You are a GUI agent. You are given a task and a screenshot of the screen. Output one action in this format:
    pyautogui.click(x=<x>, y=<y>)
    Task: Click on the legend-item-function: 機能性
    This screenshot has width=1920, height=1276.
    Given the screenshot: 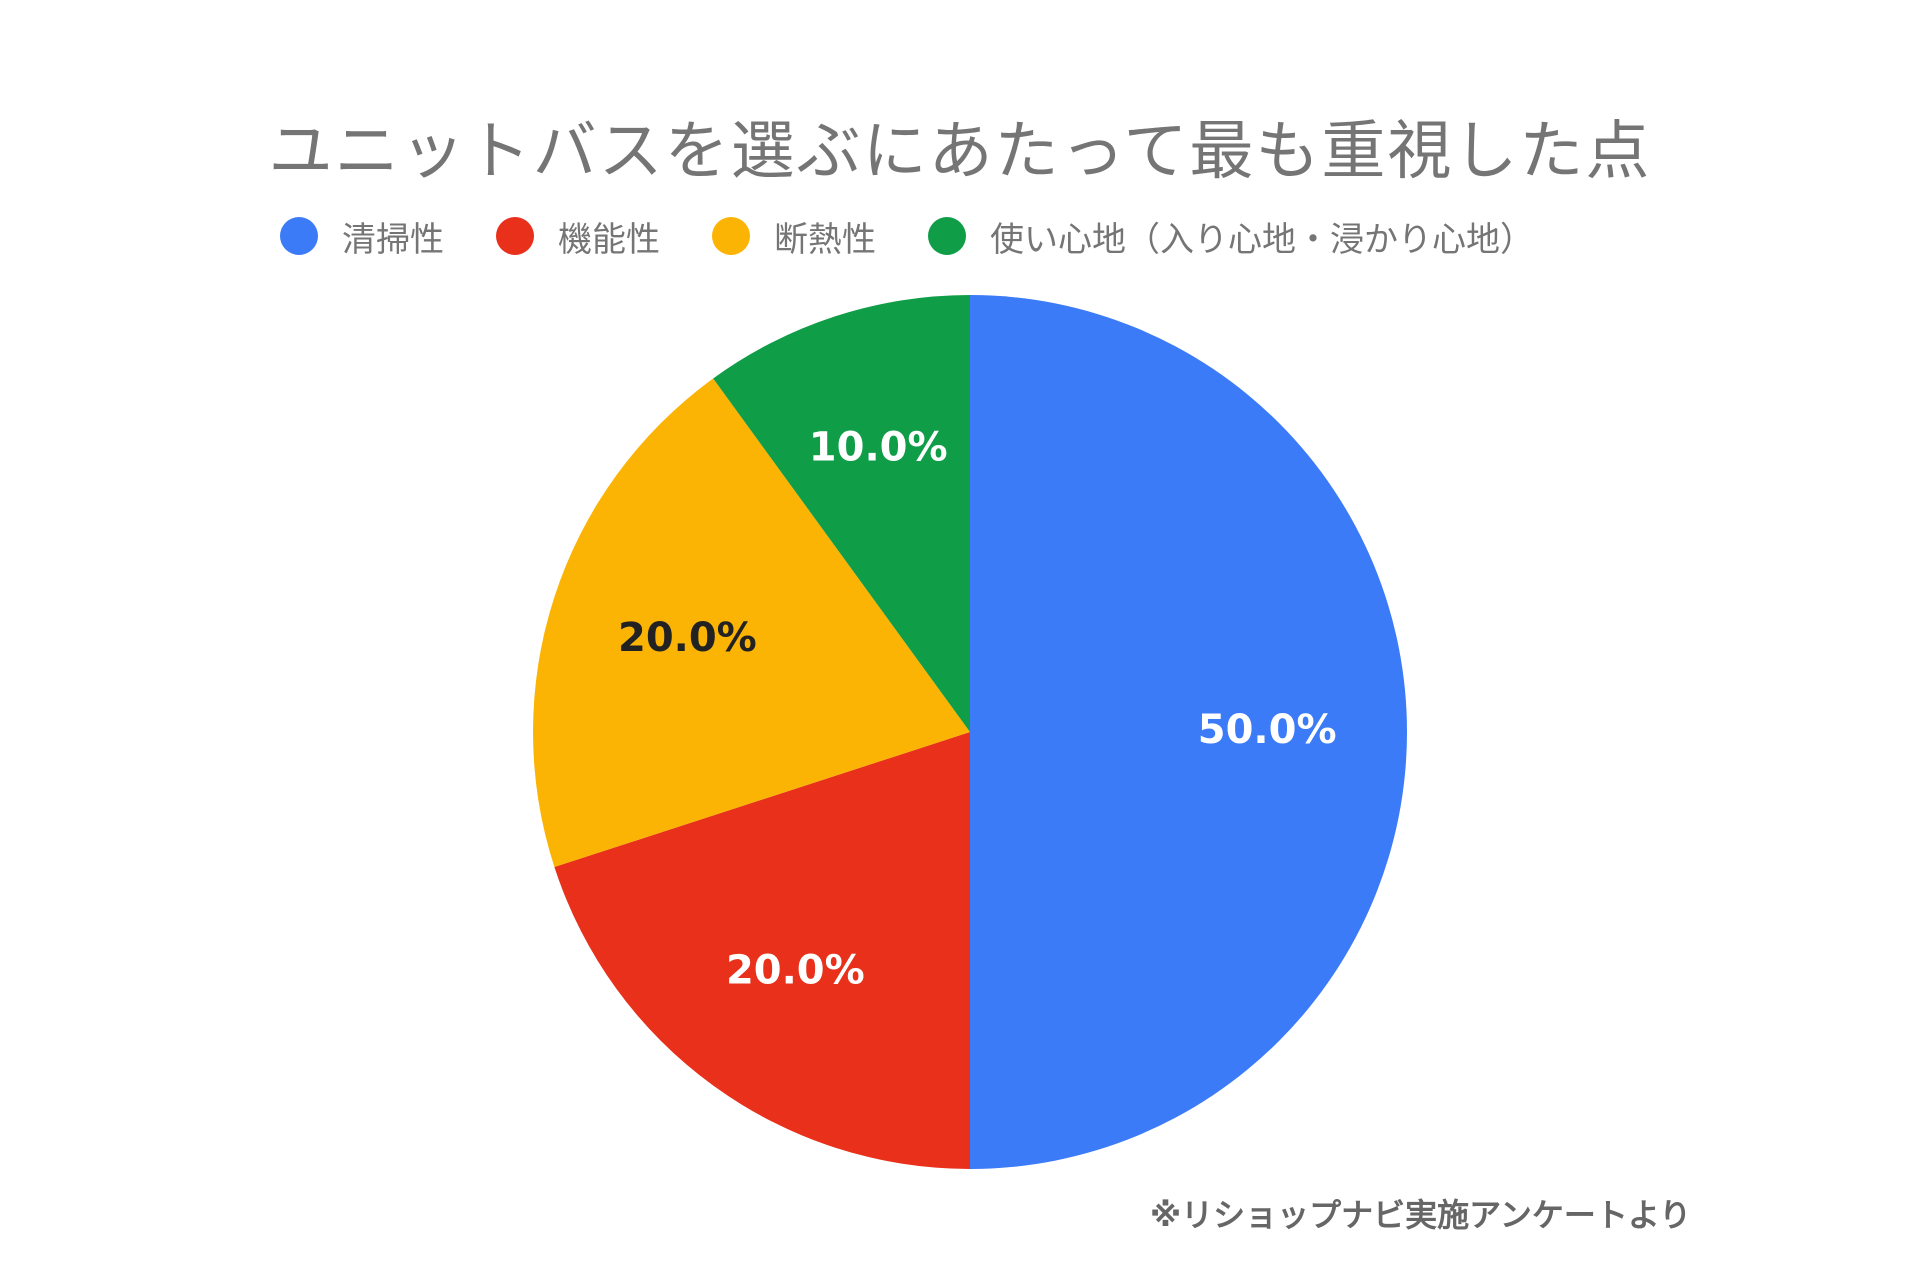 What is the action you would take?
    pyautogui.click(x=578, y=236)
    